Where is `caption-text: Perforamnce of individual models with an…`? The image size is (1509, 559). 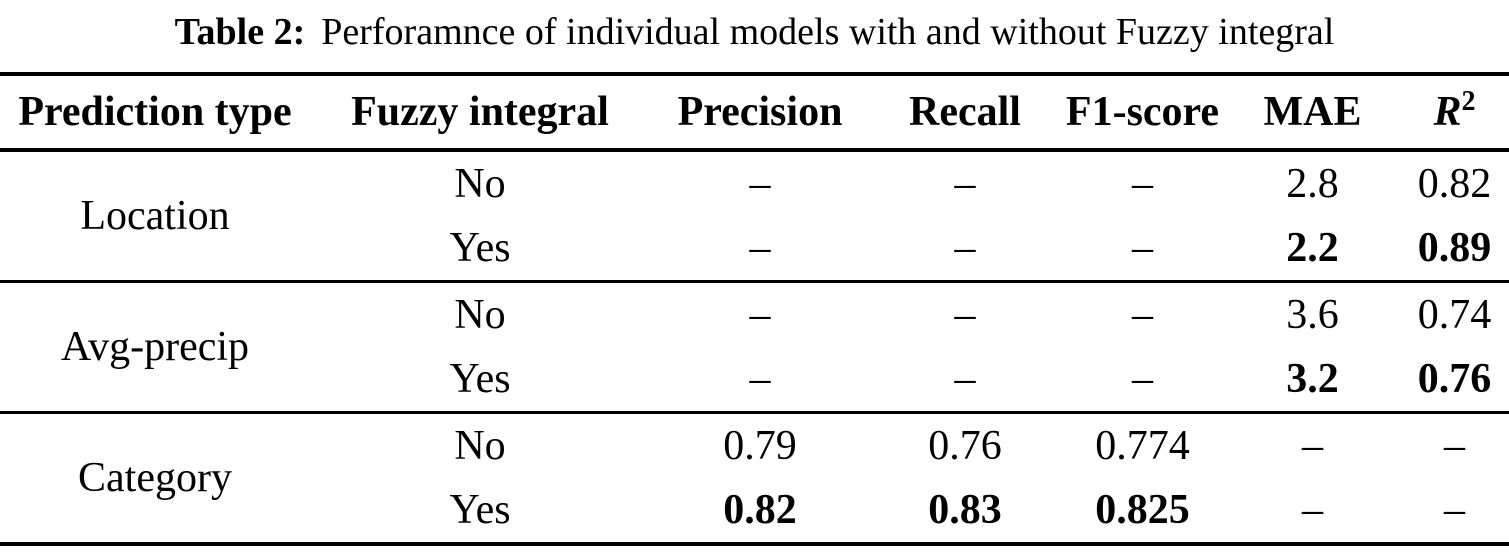
caption-text: Perforamnce of individual models with an… is located at coordinates (828, 32).